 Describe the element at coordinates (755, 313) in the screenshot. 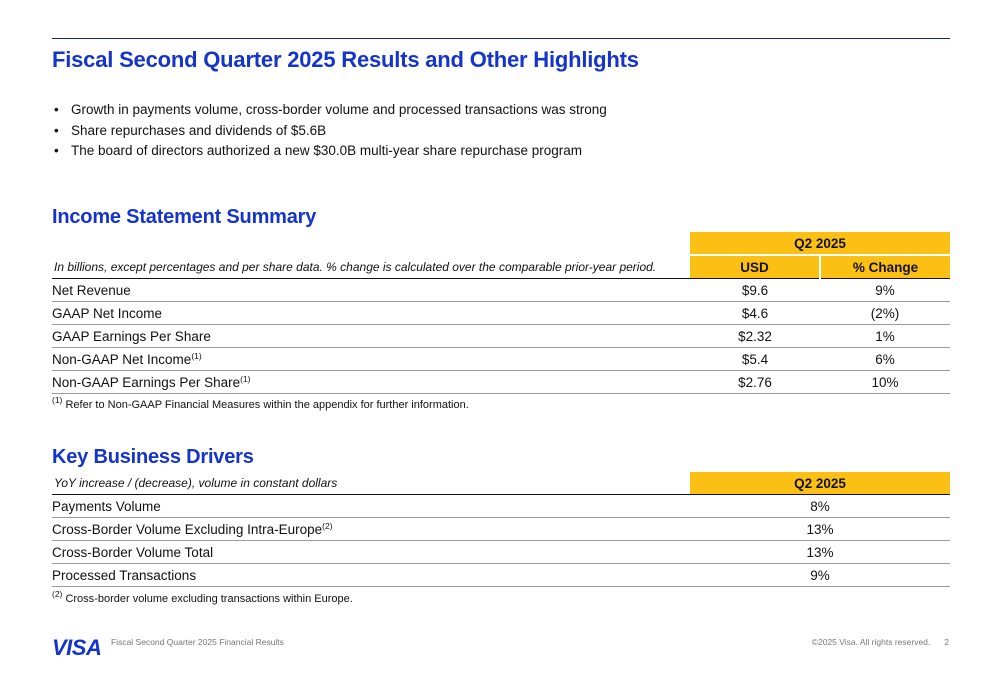

I see `usd-value: $4.6` at that location.